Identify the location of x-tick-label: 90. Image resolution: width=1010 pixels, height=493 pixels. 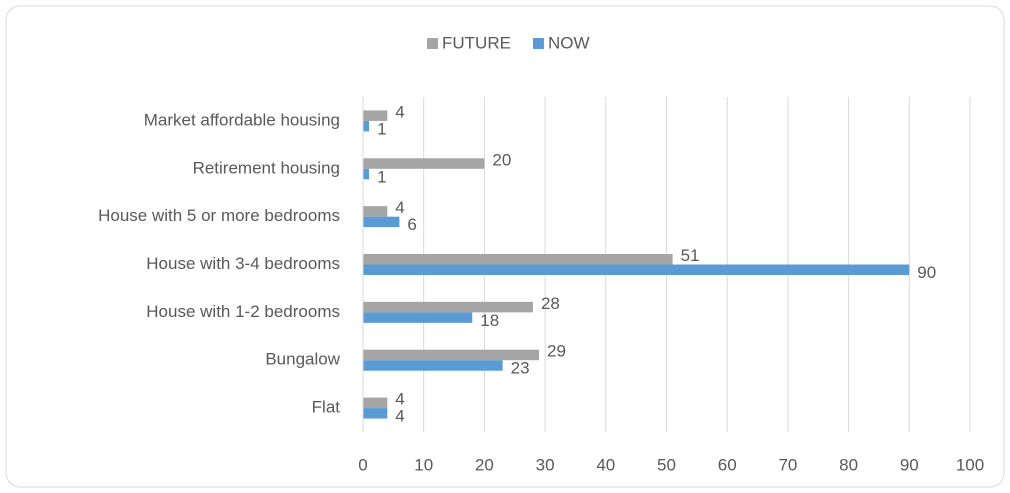
(909, 464).